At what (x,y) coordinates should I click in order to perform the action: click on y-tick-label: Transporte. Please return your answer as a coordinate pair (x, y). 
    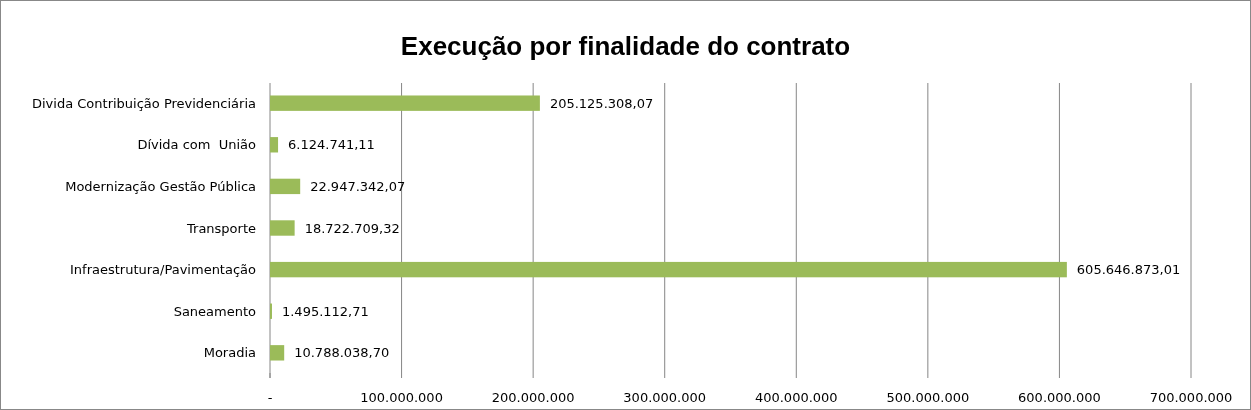
    Looking at the image, I should click on (221, 228).